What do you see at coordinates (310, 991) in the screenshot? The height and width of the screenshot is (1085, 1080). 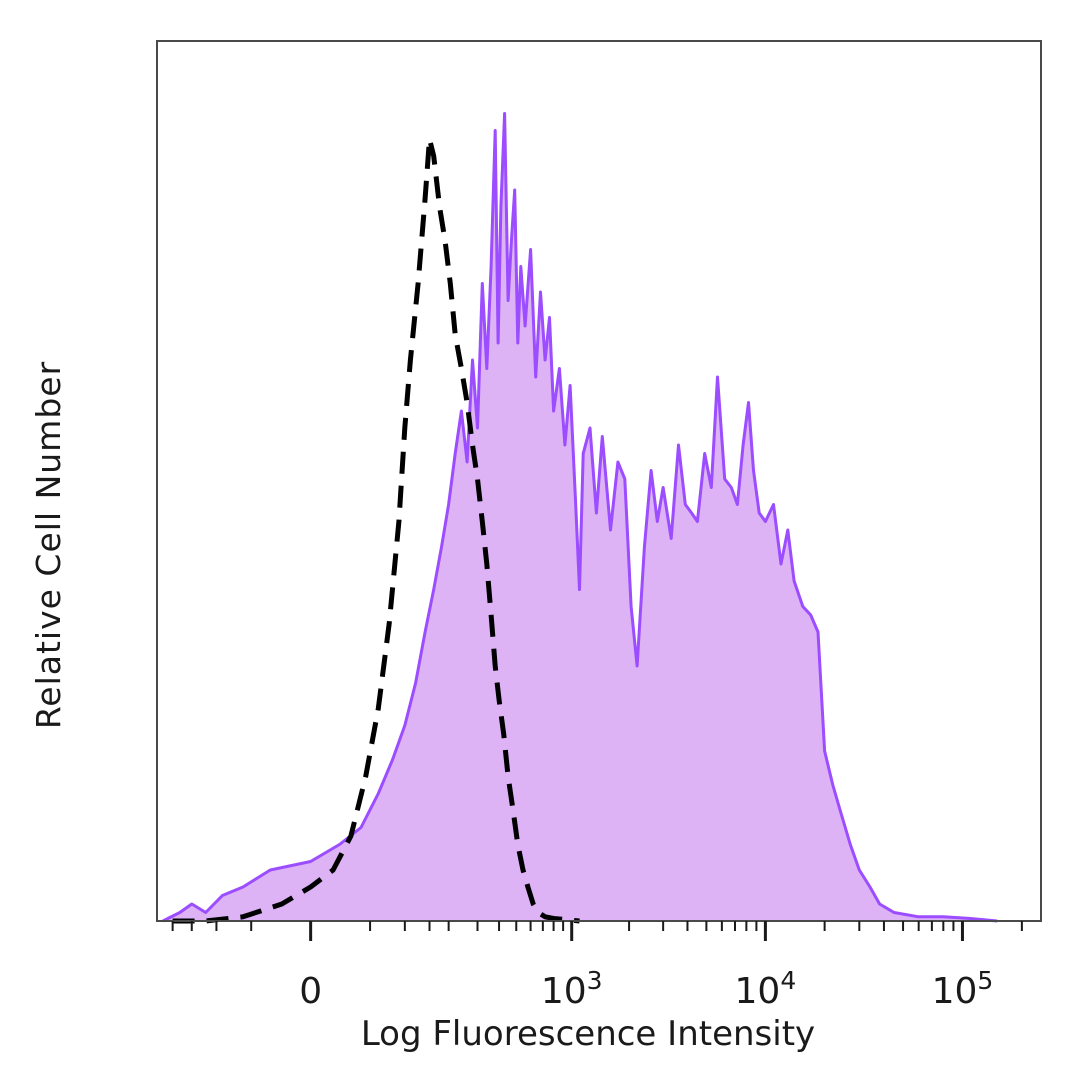 I see `x-tick-label: 0` at bounding box center [310, 991].